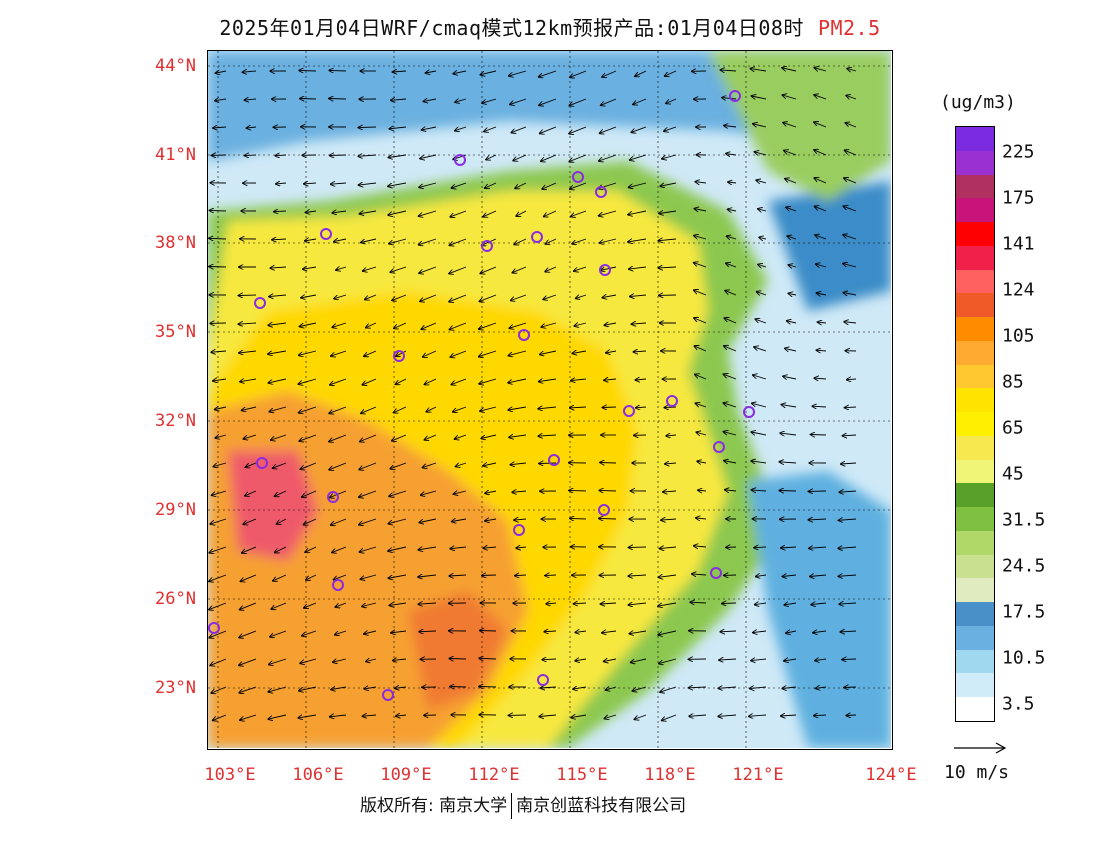 The width and height of the screenshot is (1100, 850). I want to click on wind-reference-arrow-icon, so click(980, 748).